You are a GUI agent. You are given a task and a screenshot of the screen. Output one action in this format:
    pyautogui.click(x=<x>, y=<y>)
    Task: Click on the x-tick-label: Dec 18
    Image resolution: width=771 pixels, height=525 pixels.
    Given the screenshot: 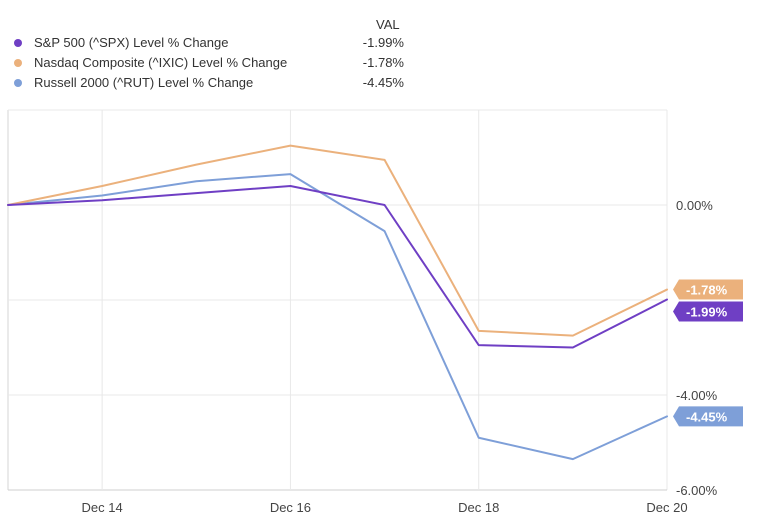 What is the action you would take?
    pyautogui.click(x=478, y=507)
    